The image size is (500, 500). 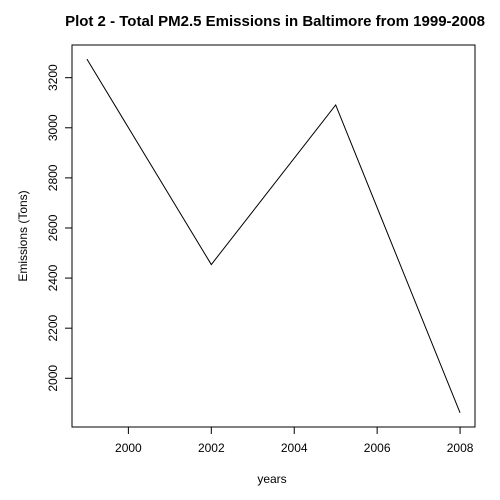 What do you see at coordinates (53, 277) in the screenshot?
I see `y-tick-label-2400: 2400` at bounding box center [53, 277].